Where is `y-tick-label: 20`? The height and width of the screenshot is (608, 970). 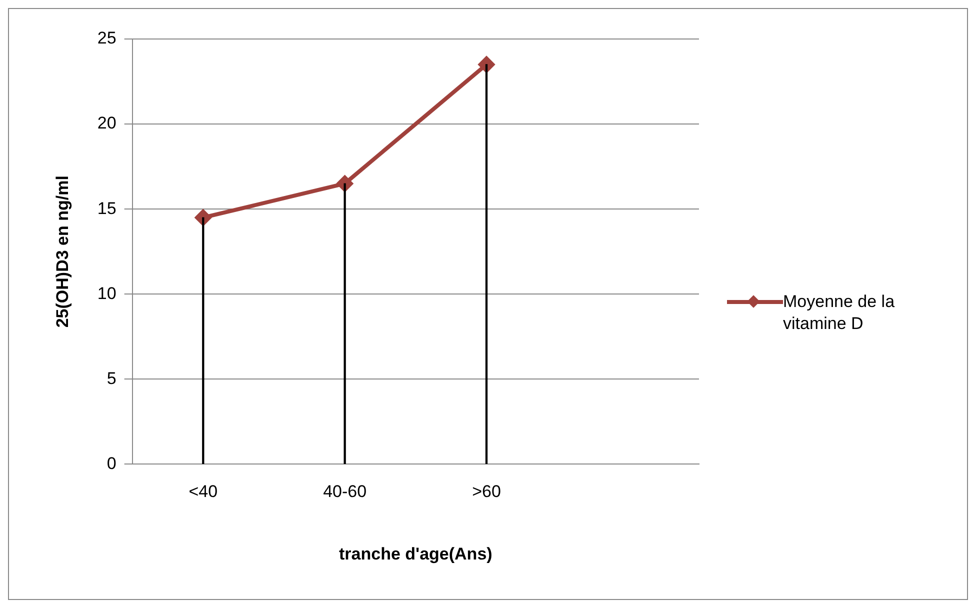
y-tick-label: 20 is located at coordinates (106, 123).